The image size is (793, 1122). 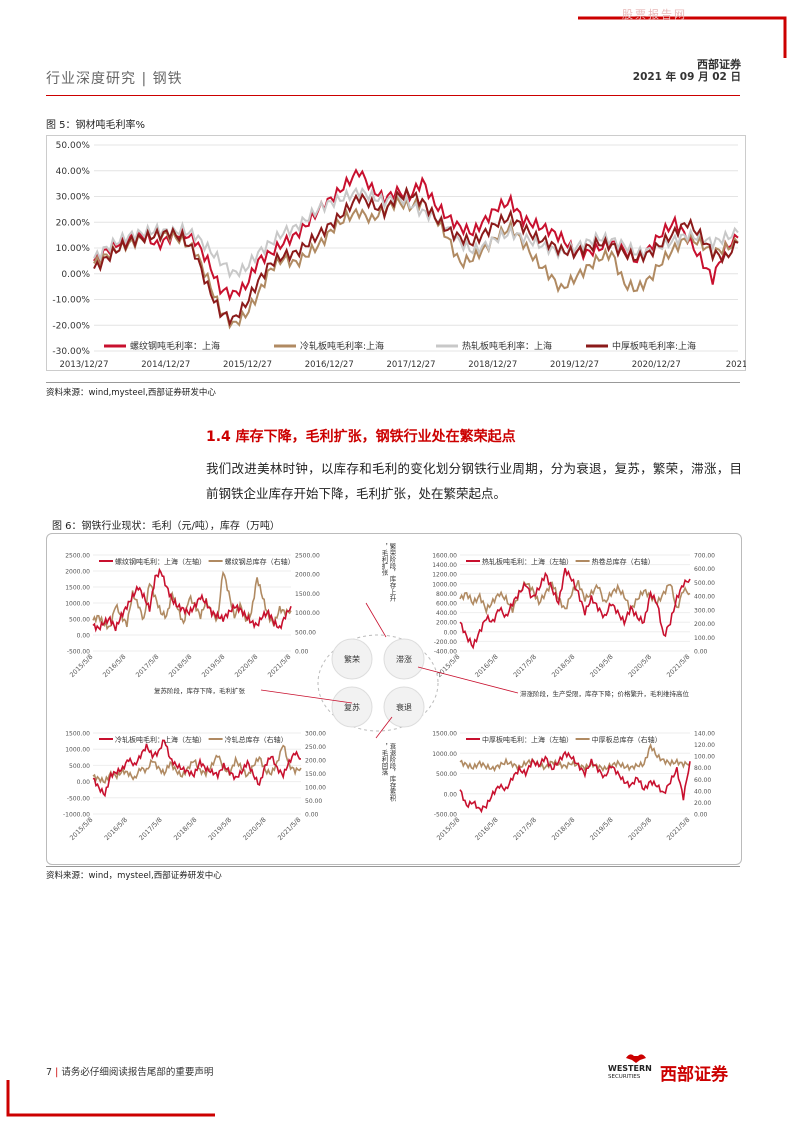 I want to click on figure6-source: 资料来源：wind，mysteel,西部证券研发中心, so click(x=134, y=876).